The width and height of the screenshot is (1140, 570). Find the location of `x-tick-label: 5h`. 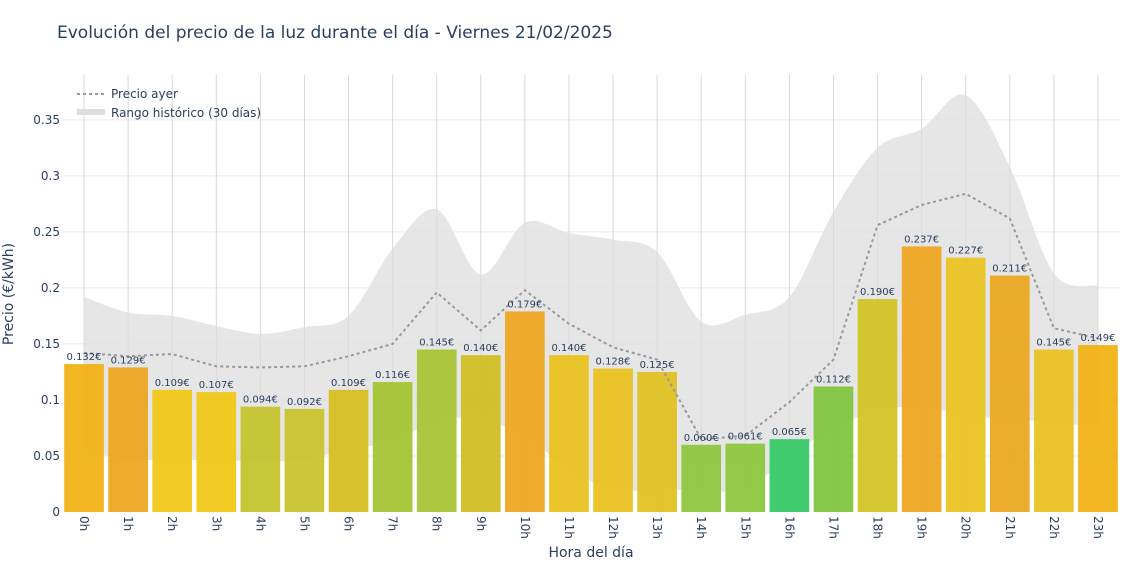

x-tick-label: 5h is located at coordinates (304, 523).